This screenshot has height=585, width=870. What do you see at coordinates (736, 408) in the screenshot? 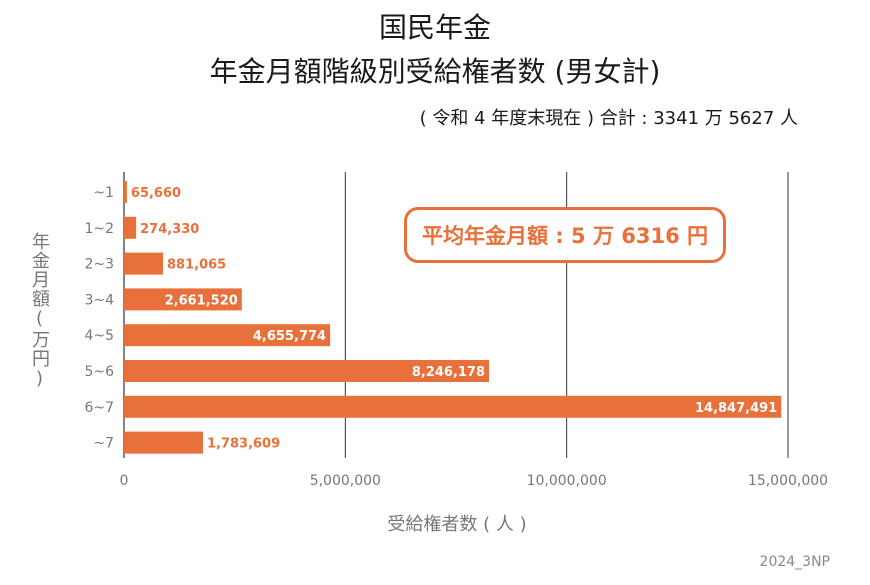
I see `bar-value-label: 14,847,491` at bounding box center [736, 408].